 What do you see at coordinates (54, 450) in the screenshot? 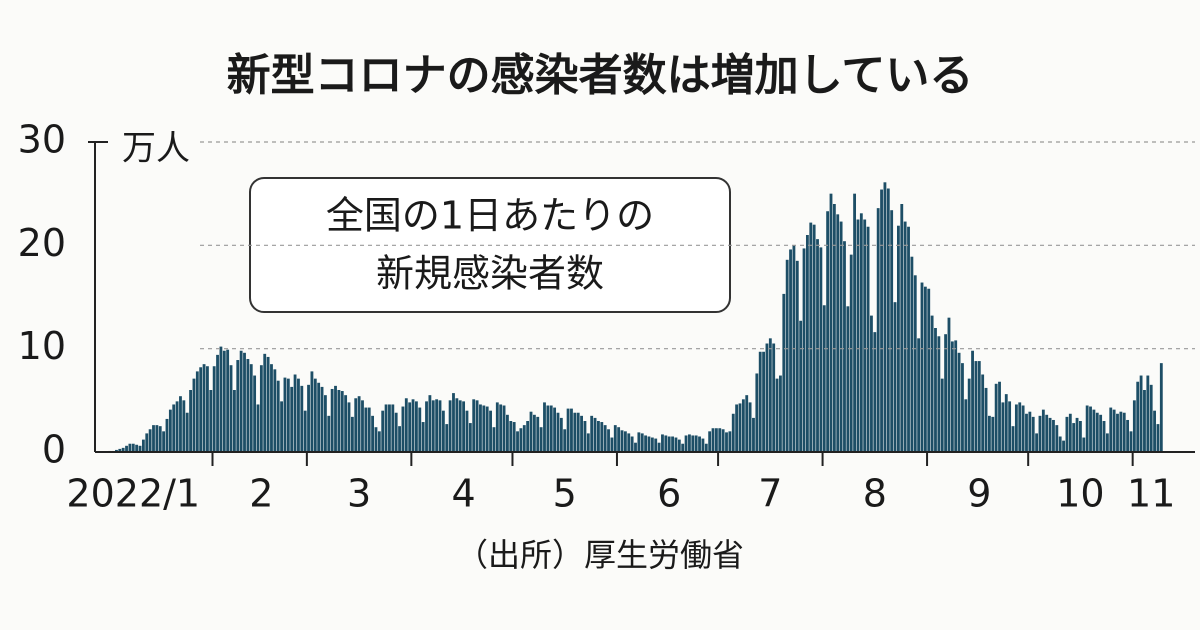
I see `y-tick-label: 0` at bounding box center [54, 450].